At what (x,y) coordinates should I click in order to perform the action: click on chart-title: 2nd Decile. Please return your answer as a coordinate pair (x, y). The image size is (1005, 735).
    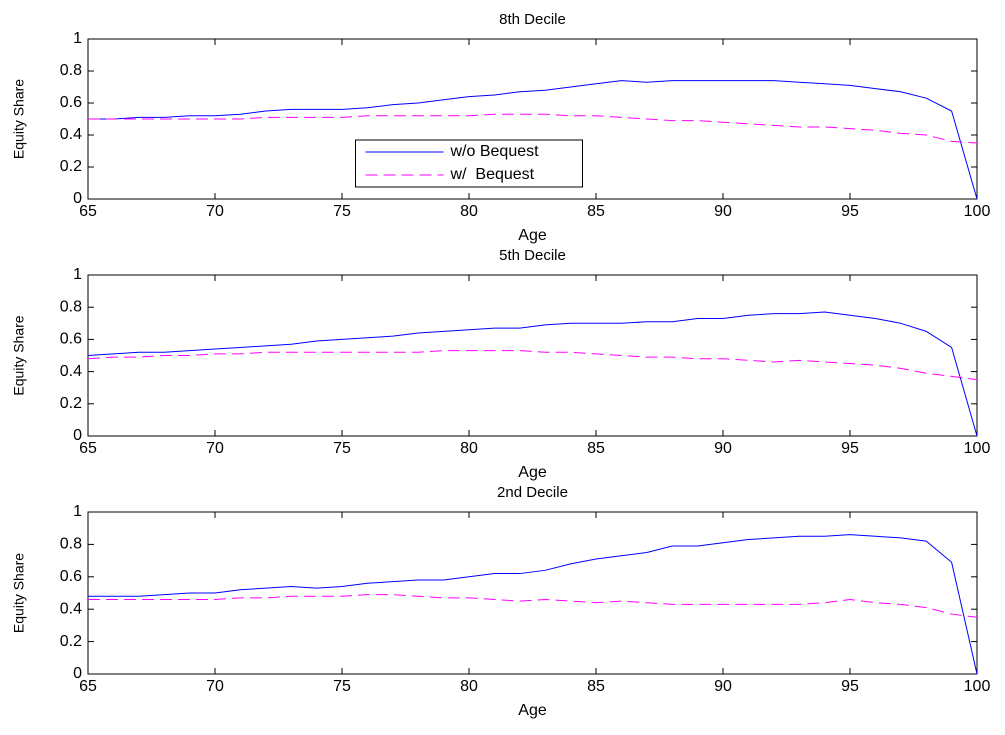
    Looking at the image, I should click on (532, 492).